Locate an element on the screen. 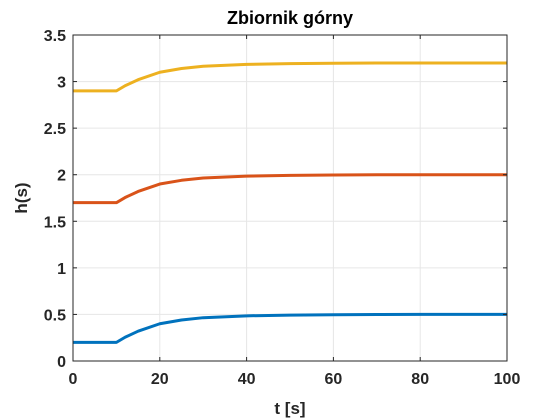 The height and width of the screenshot is (420, 560). y-tick-label: 3.5 is located at coordinates (55, 36).